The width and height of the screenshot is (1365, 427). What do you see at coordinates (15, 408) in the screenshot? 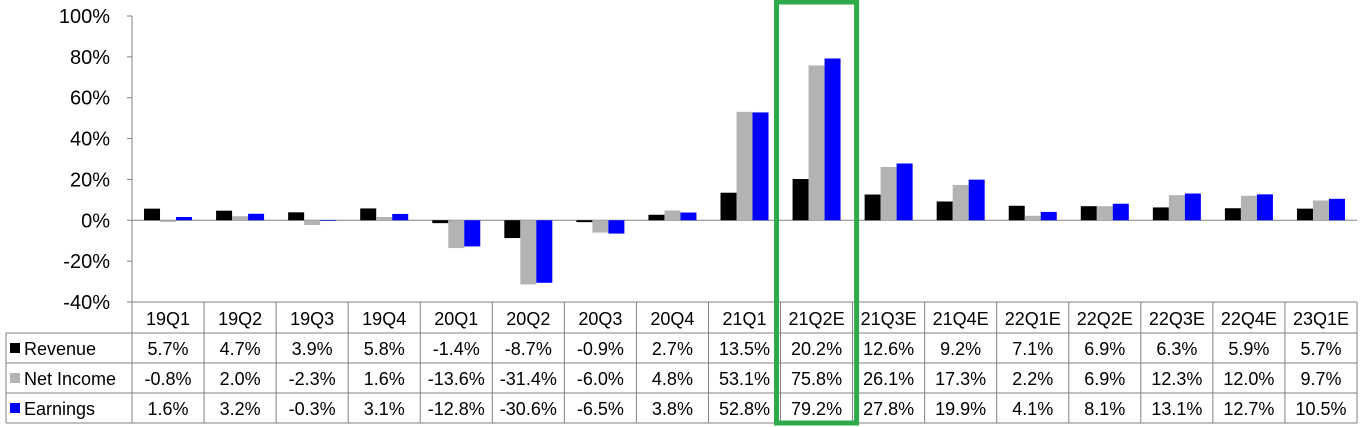
I see `legend-key-earnings` at bounding box center [15, 408].